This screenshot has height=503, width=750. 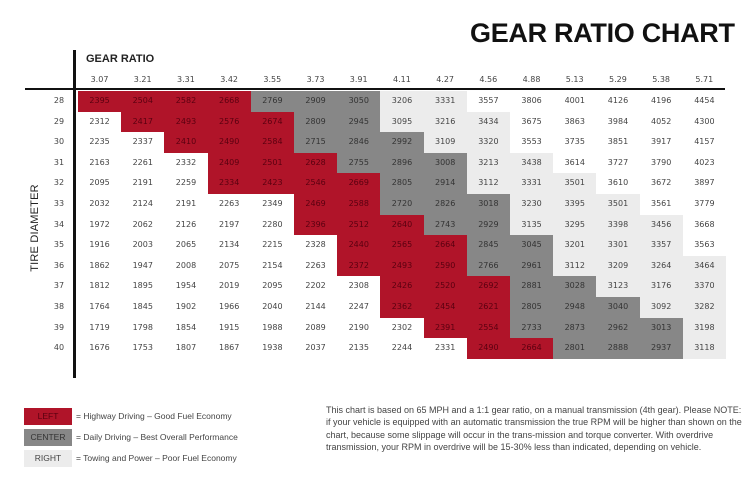 What do you see at coordinates (704, 79) in the screenshot?
I see `column-header: 5.71` at bounding box center [704, 79].